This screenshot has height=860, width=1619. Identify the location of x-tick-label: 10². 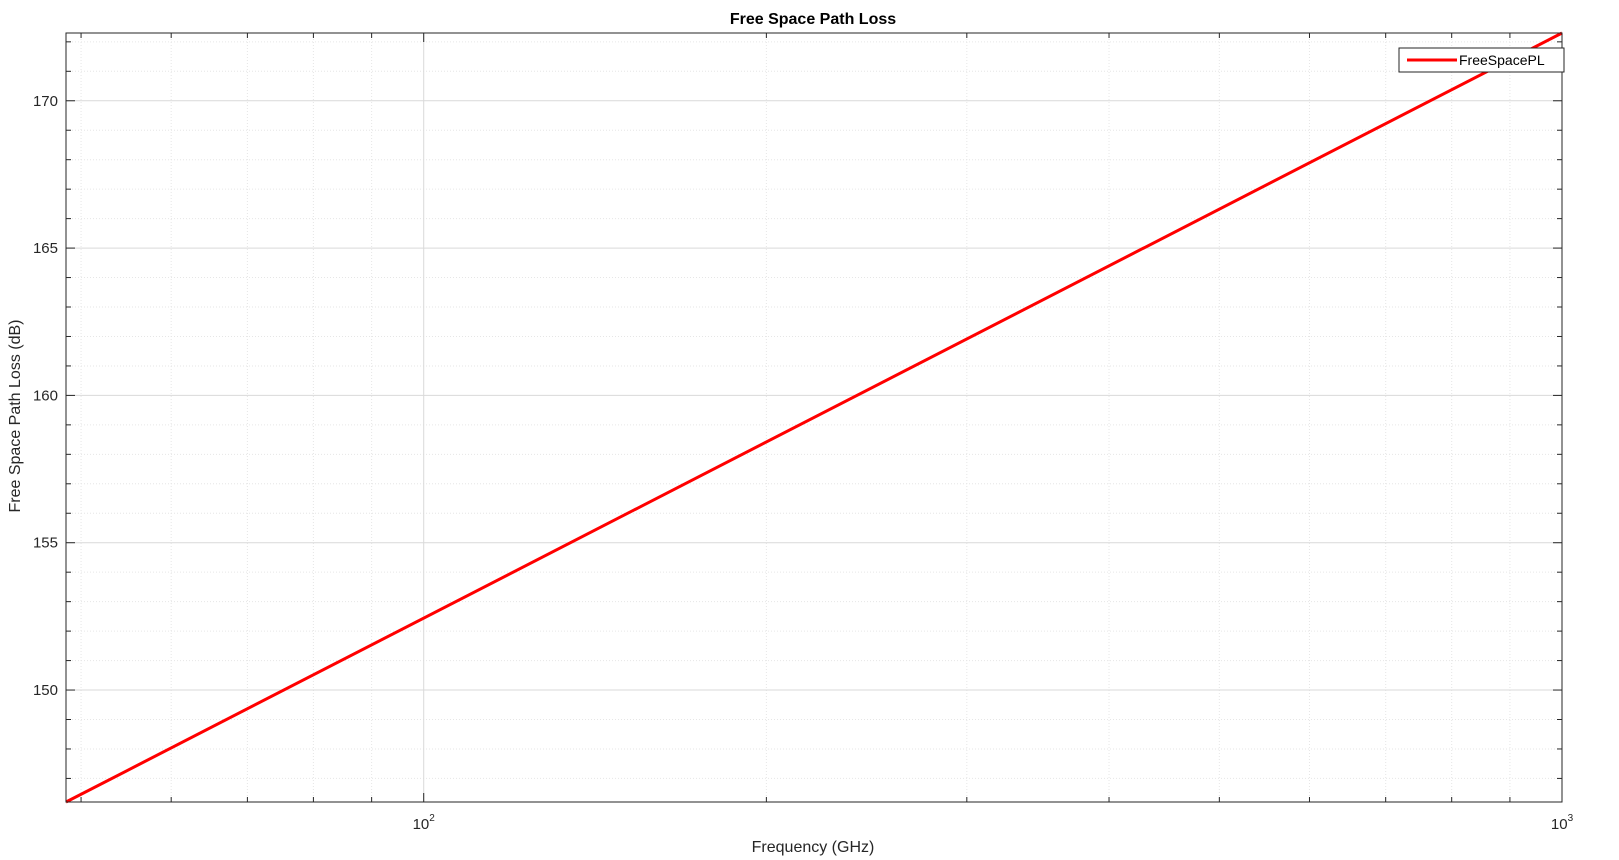
(424, 823).